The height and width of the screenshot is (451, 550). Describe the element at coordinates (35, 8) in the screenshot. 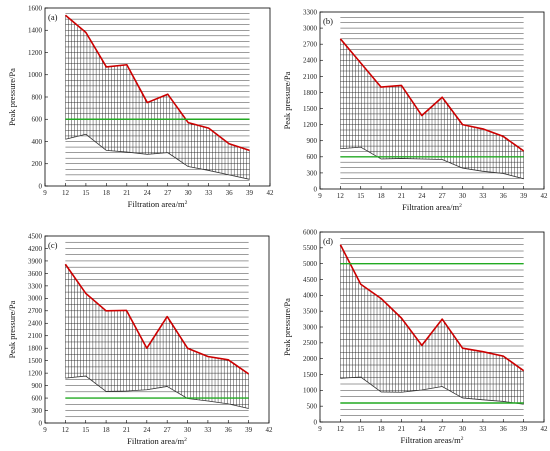

I see `y-tick-label: 1600` at that location.